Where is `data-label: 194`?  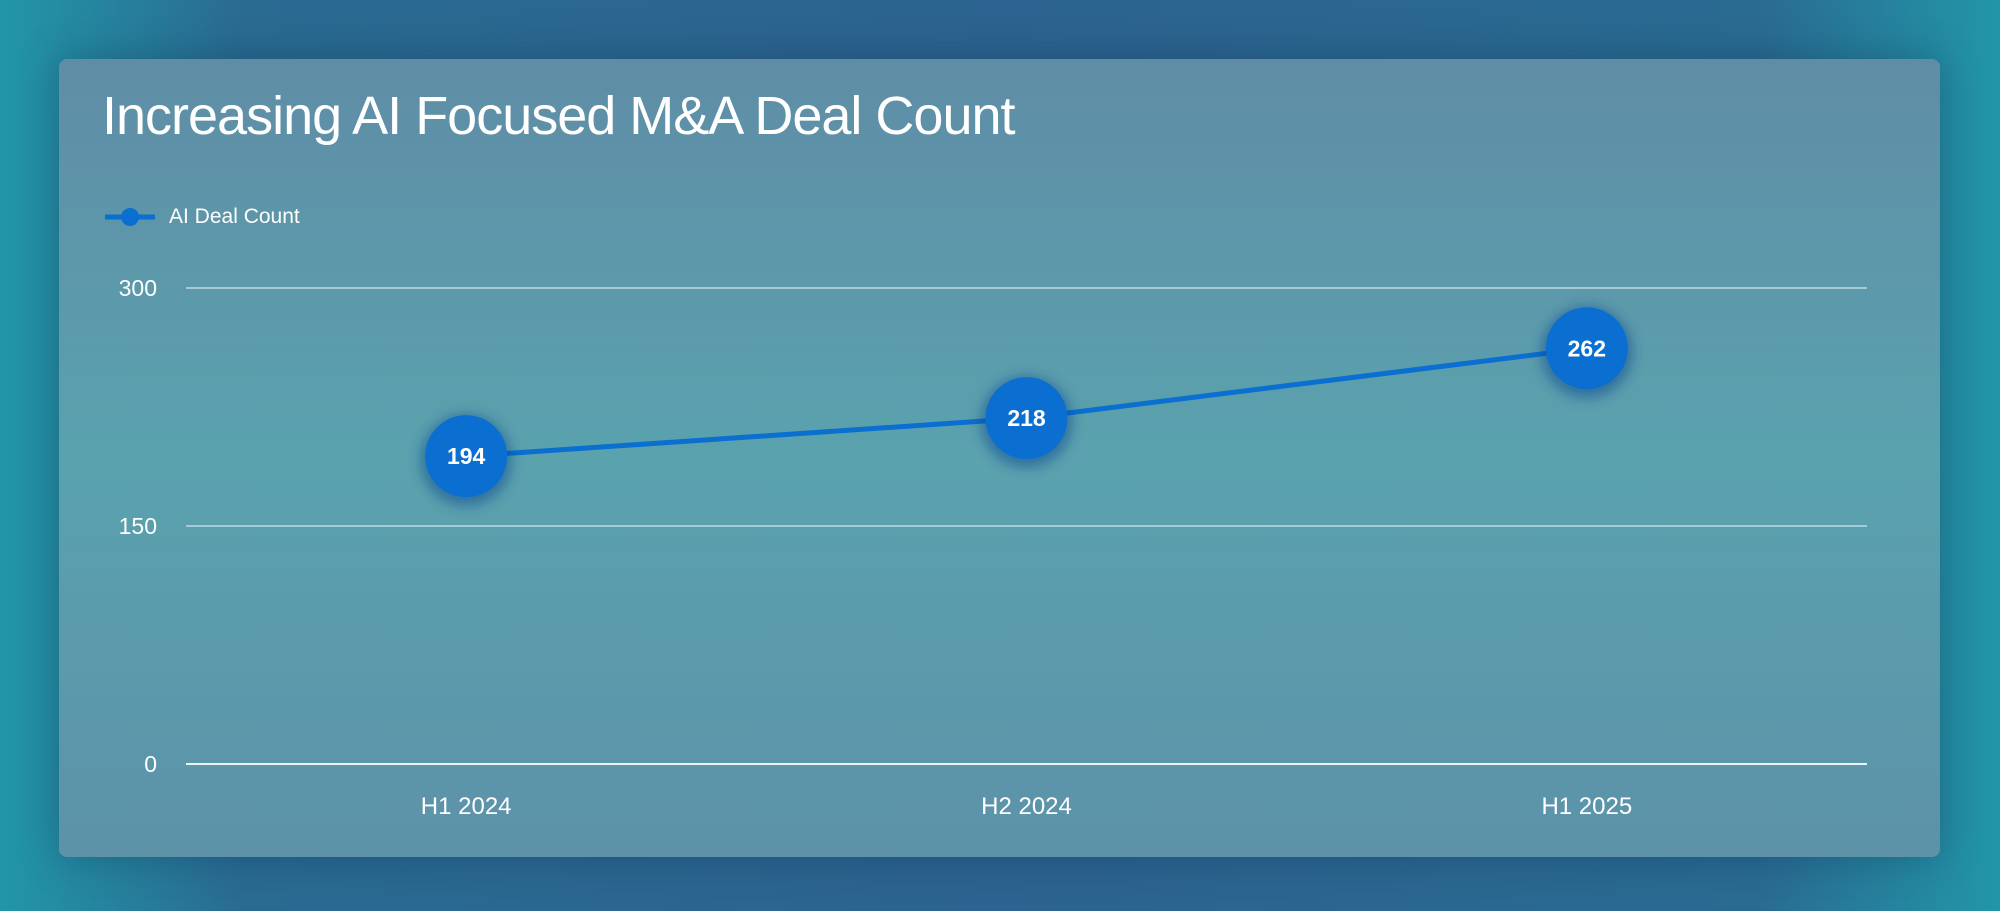
data-label: 194 is located at coordinates (466, 456).